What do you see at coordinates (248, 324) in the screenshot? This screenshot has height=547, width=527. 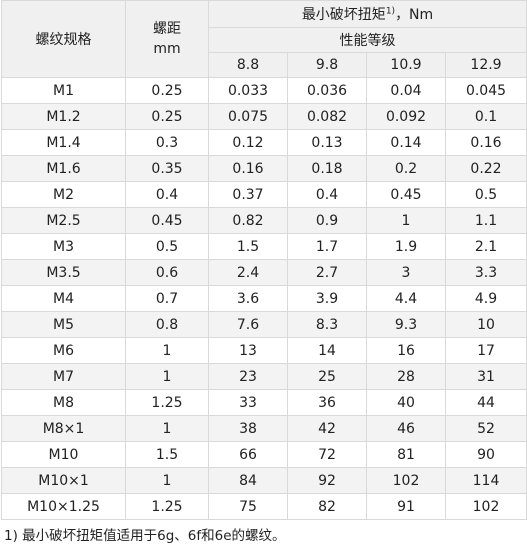 I see `torque-cell: 7.6` at bounding box center [248, 324].